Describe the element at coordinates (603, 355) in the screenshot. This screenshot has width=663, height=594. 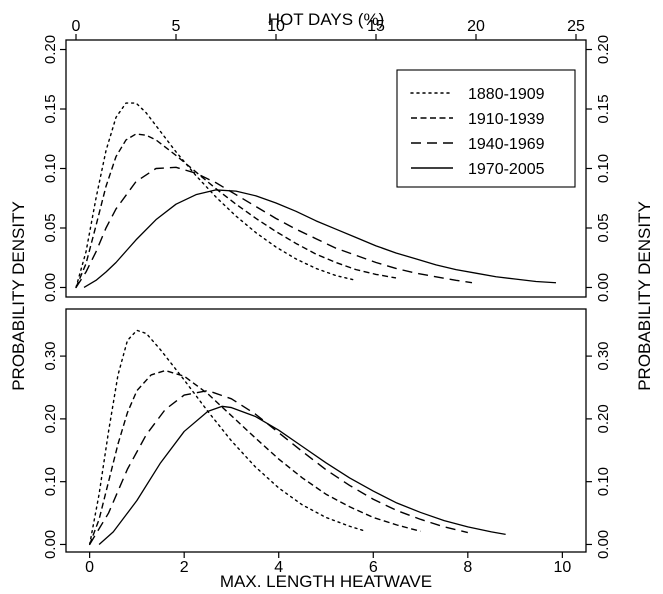
I see `bottom-y-tick-label-right: 0.30` at that location.